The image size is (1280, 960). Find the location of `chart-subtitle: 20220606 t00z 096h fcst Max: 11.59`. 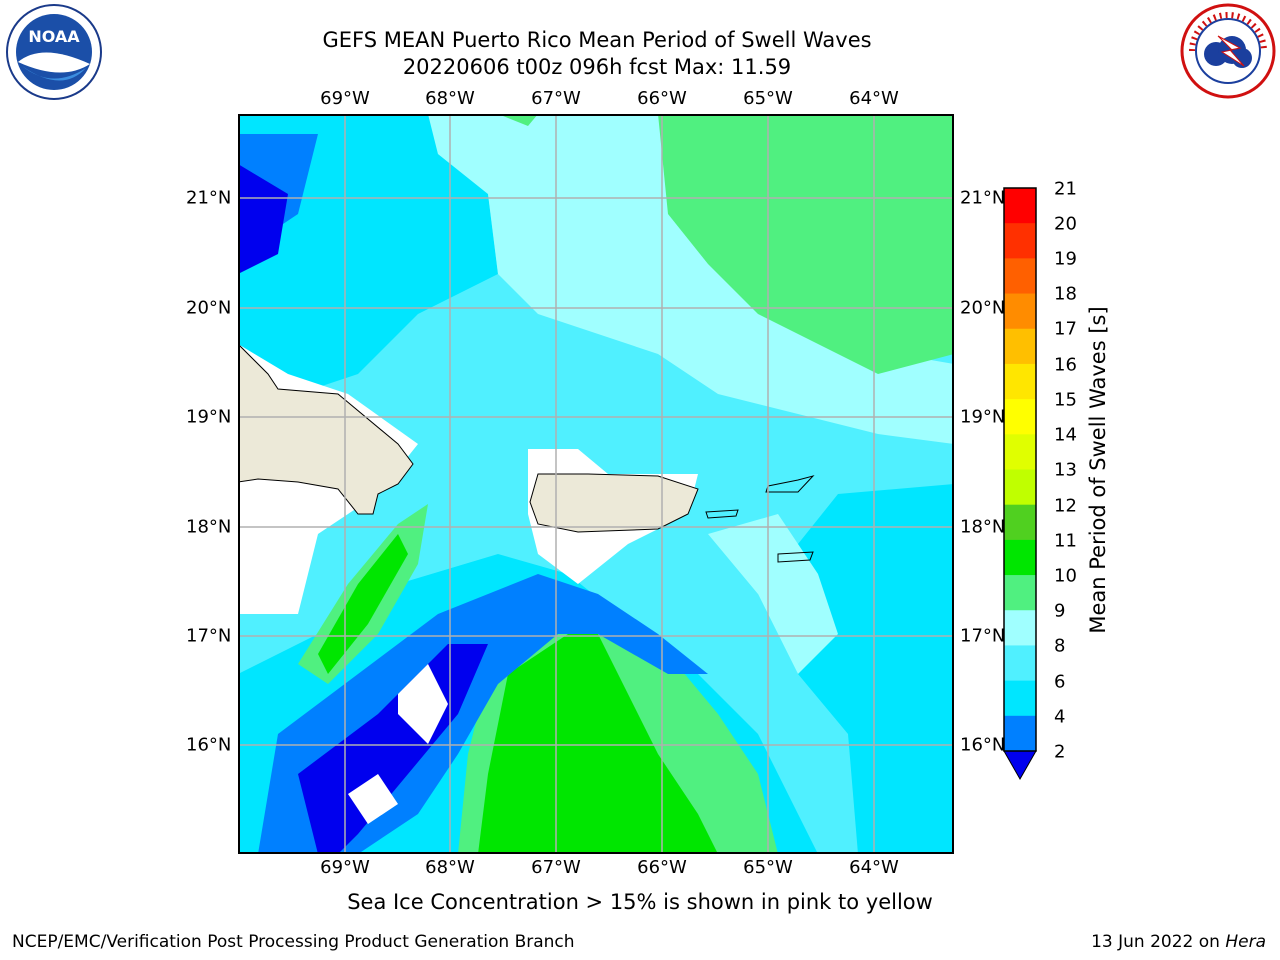

chart-subtitle: 20220606 t00z 096h fcst Max: 11.59 is located at coordinates (597, 67).